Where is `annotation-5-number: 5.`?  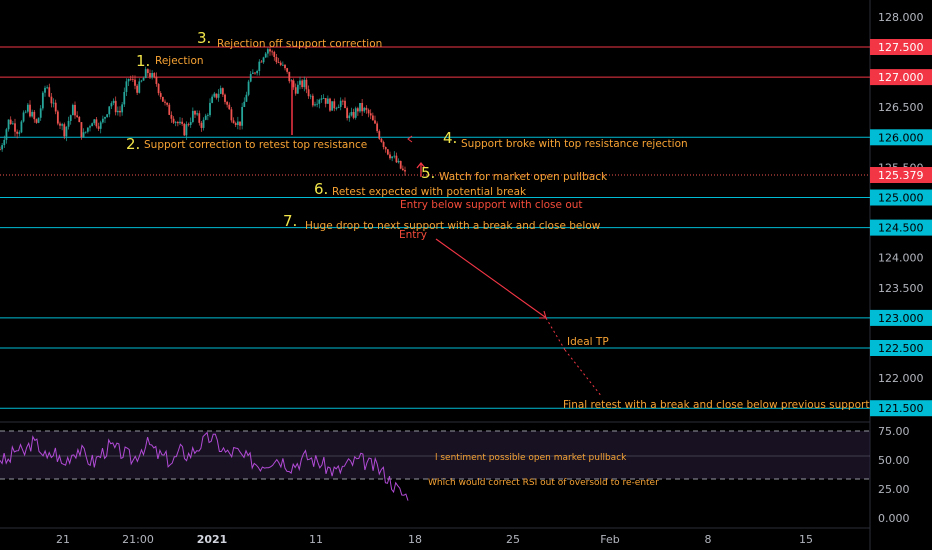
annotation-5-number: 5. is located at coordinates (428, 173).